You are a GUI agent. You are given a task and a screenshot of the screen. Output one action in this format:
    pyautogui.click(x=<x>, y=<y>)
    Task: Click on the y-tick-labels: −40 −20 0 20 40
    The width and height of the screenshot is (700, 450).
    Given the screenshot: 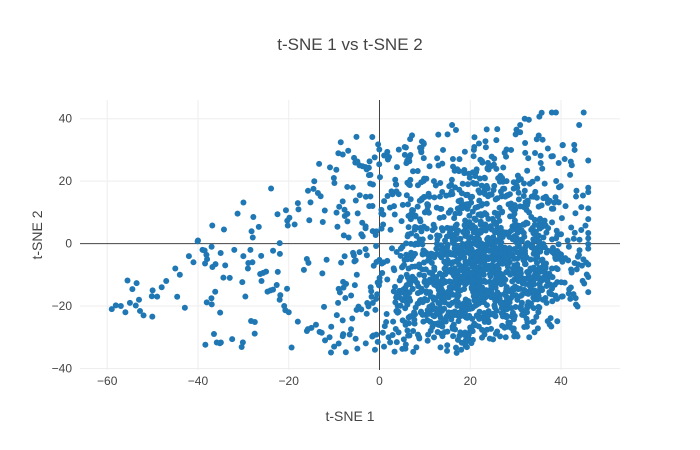 What is the action you would take?
    pyautogui.click(x=62, y=244)
    